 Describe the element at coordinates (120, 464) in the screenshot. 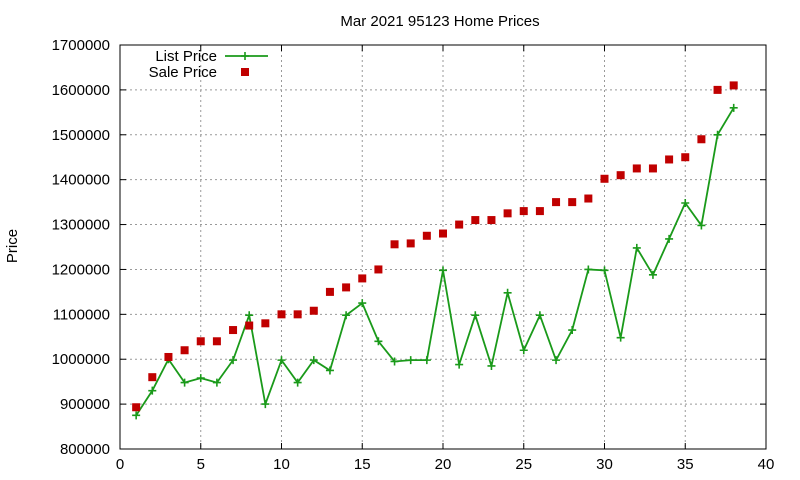

I see `x-tick-label: 0` at that location.